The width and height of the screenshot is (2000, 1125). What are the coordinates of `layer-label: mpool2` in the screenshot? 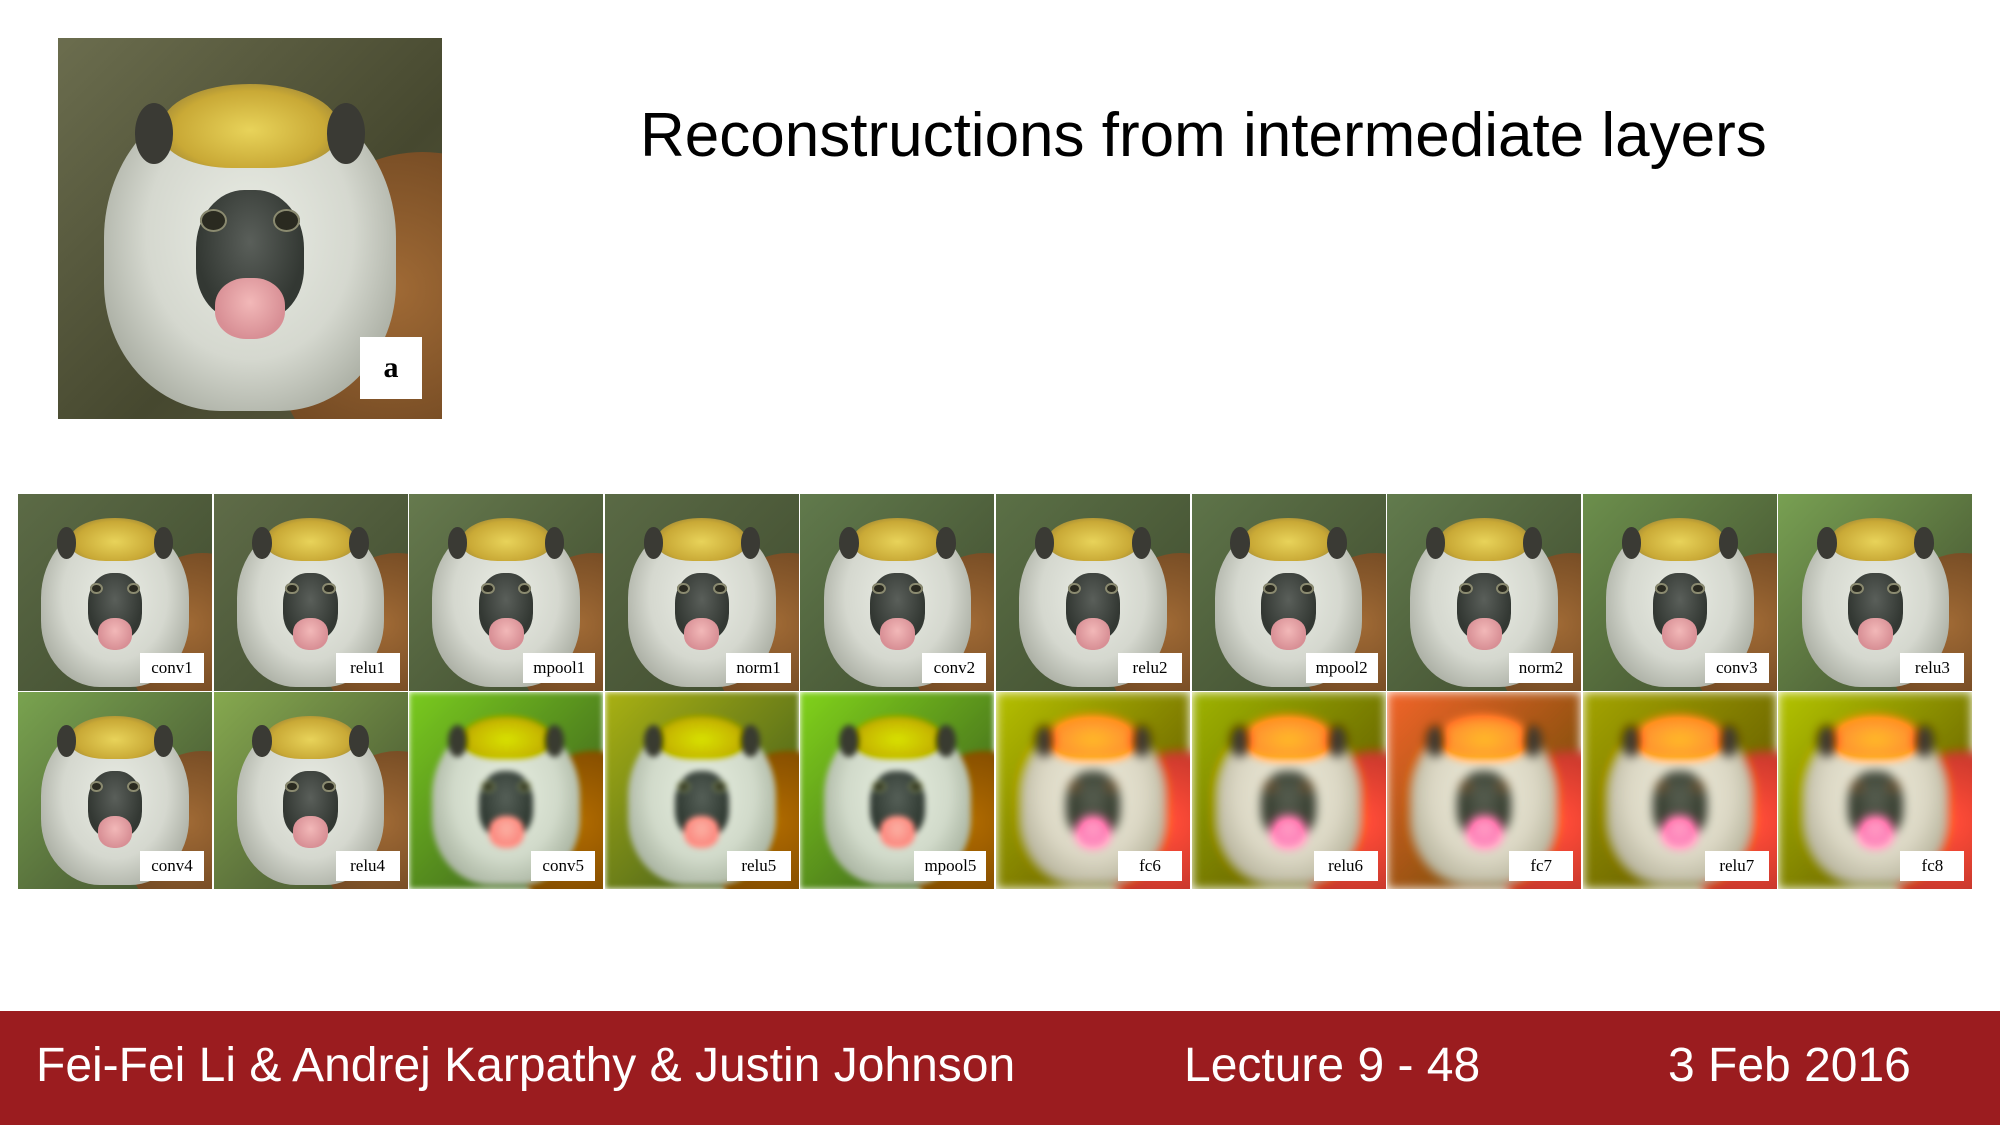 It's located at (1341, 668).